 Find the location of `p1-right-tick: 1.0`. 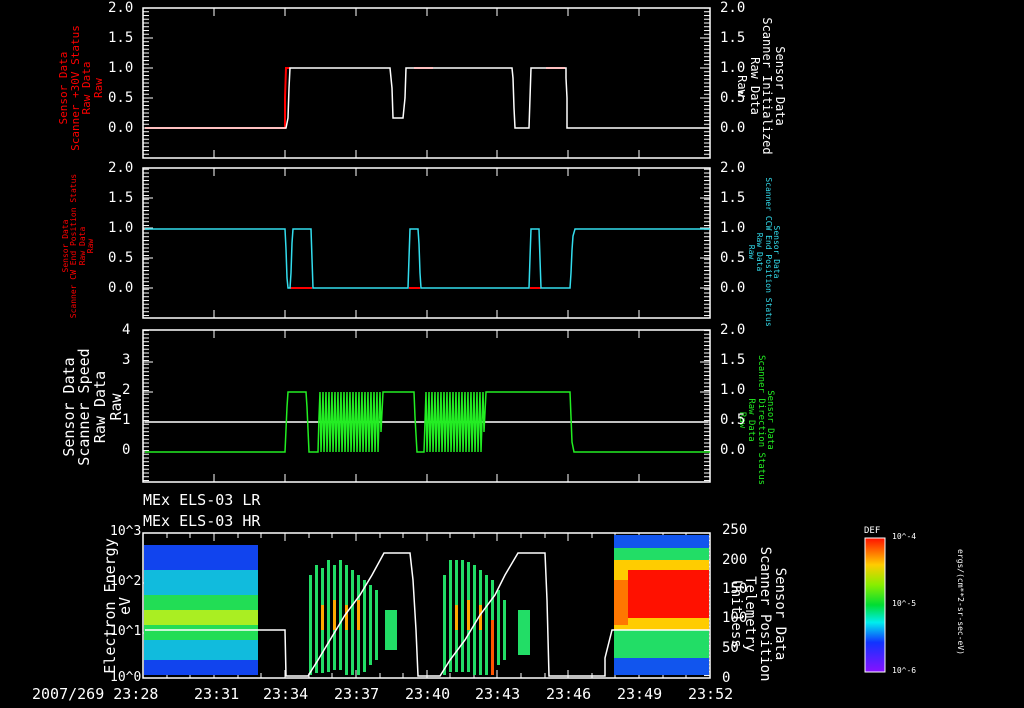

p1-right-tick: 1.0 is located at coordinates (733, 68).